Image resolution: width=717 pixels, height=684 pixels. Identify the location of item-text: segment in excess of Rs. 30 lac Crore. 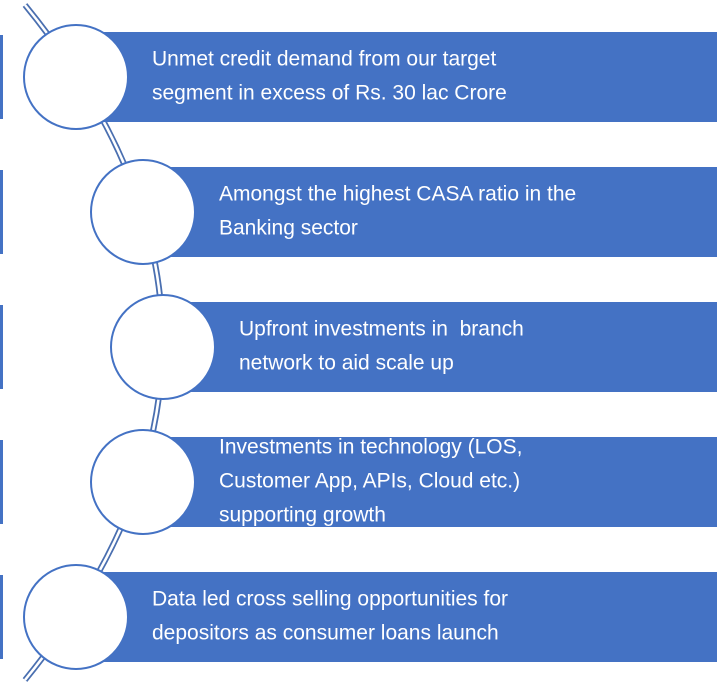
(329, 93).